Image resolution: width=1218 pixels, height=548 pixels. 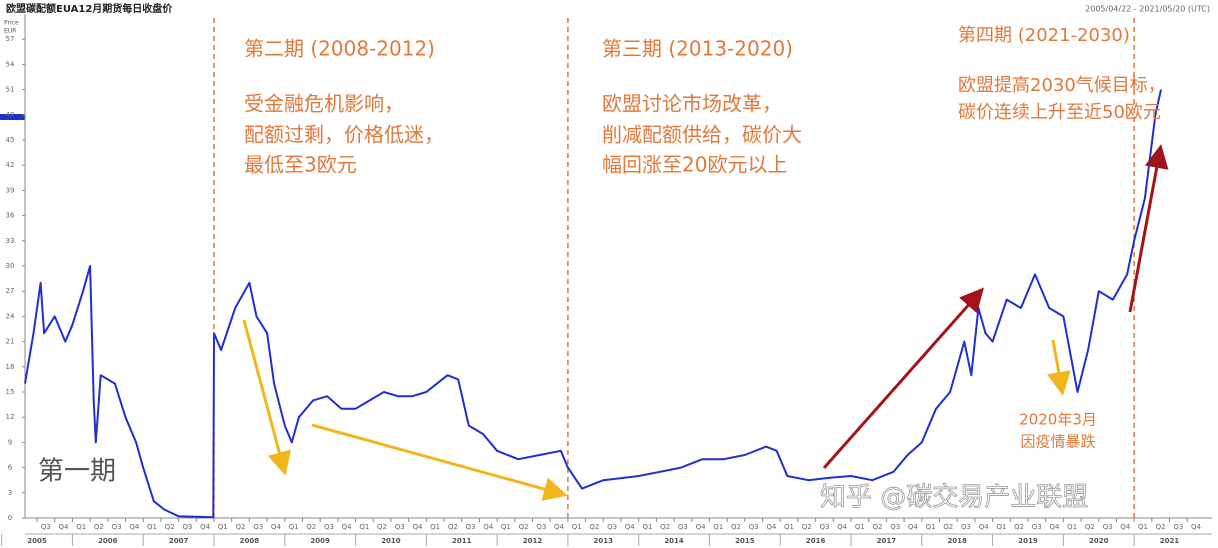 I want to click on year-label: 2020, so click(x=1099, y=541).